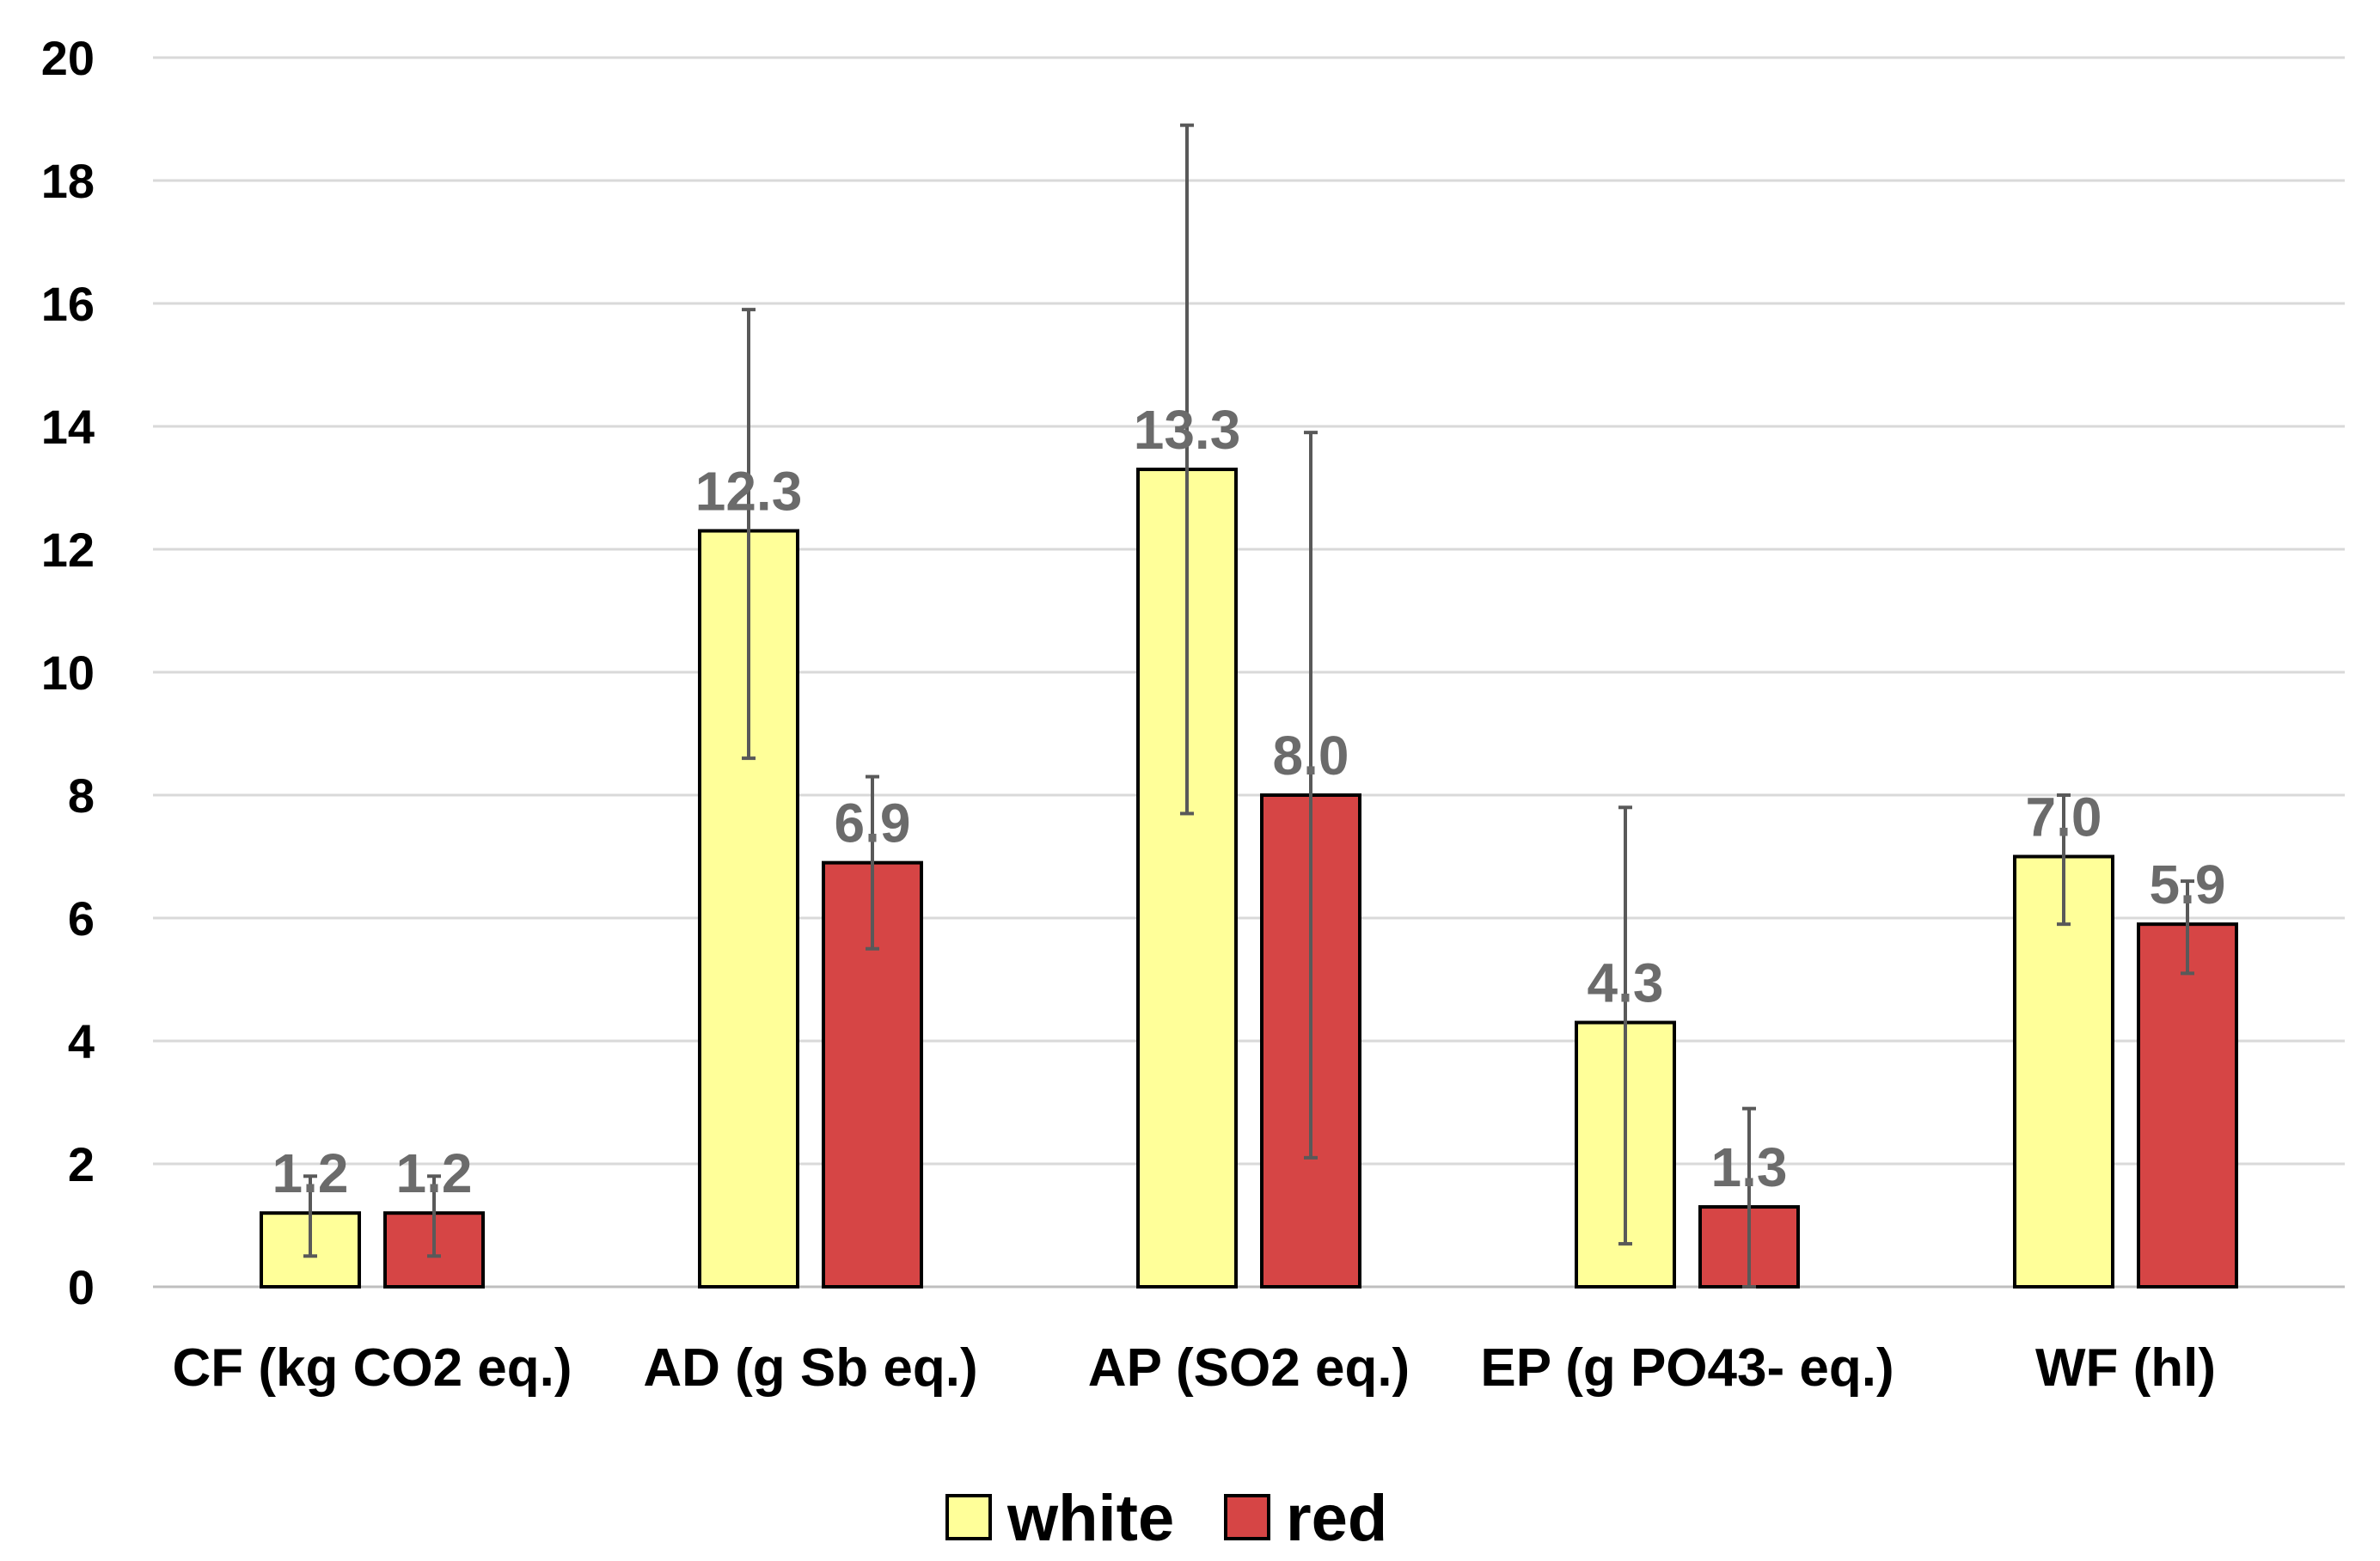 The height and width of the screenshot is (1561, 2380). I want to click on y-tick-label: 20, so click(68, 58).